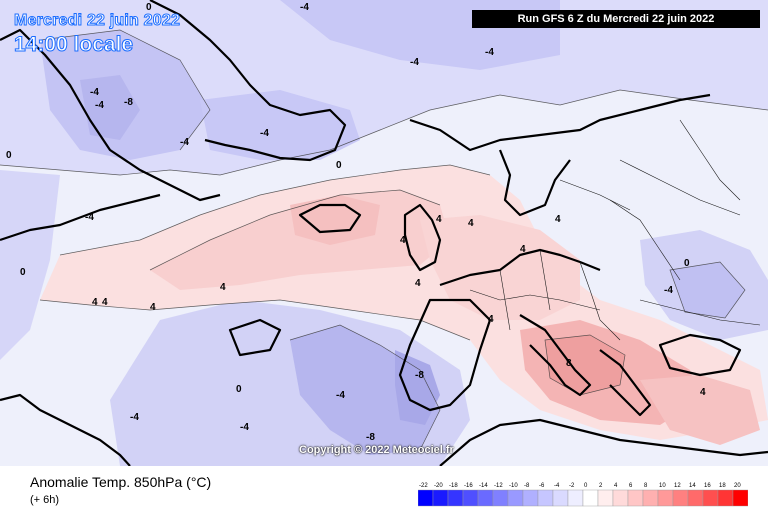  I want to click on cold-region-baffin, so click(110, 107).